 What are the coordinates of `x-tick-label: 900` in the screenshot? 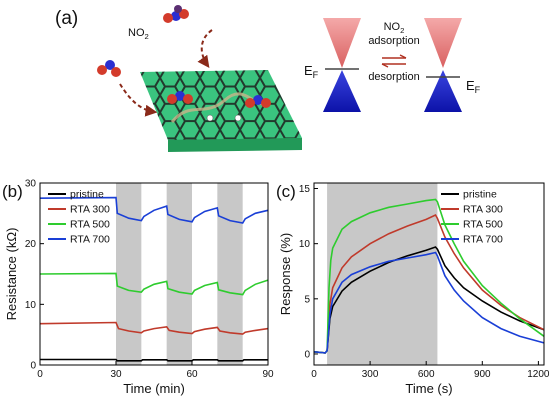 It's located at (482, 374).